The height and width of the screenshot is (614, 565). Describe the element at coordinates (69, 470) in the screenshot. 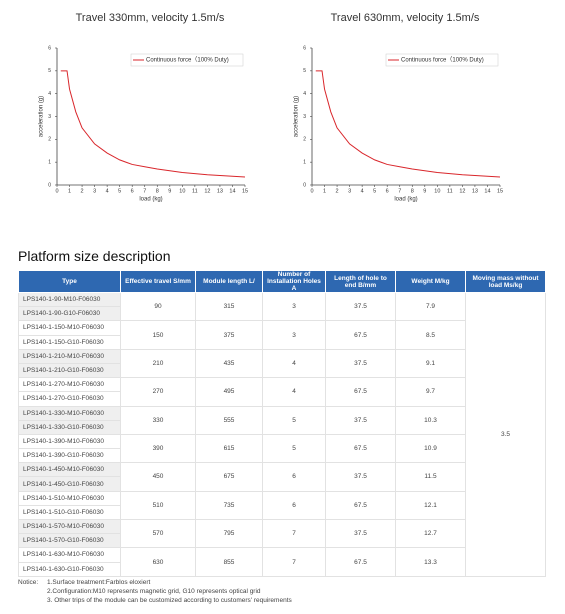

I see `type-cell: LPS140-1-450-M10-F06030` at that location.